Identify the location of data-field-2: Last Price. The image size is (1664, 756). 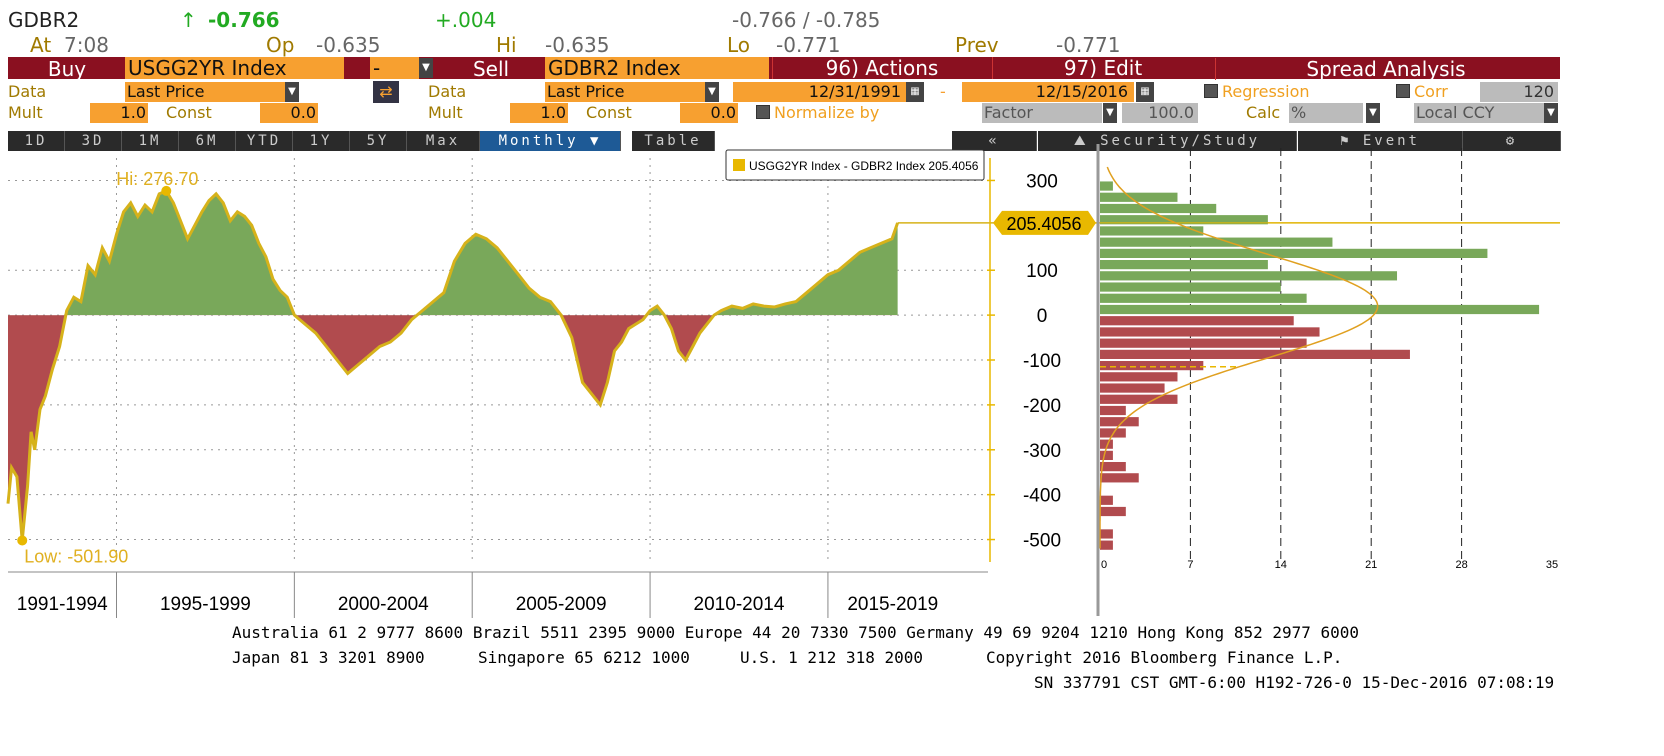
(625, 92).